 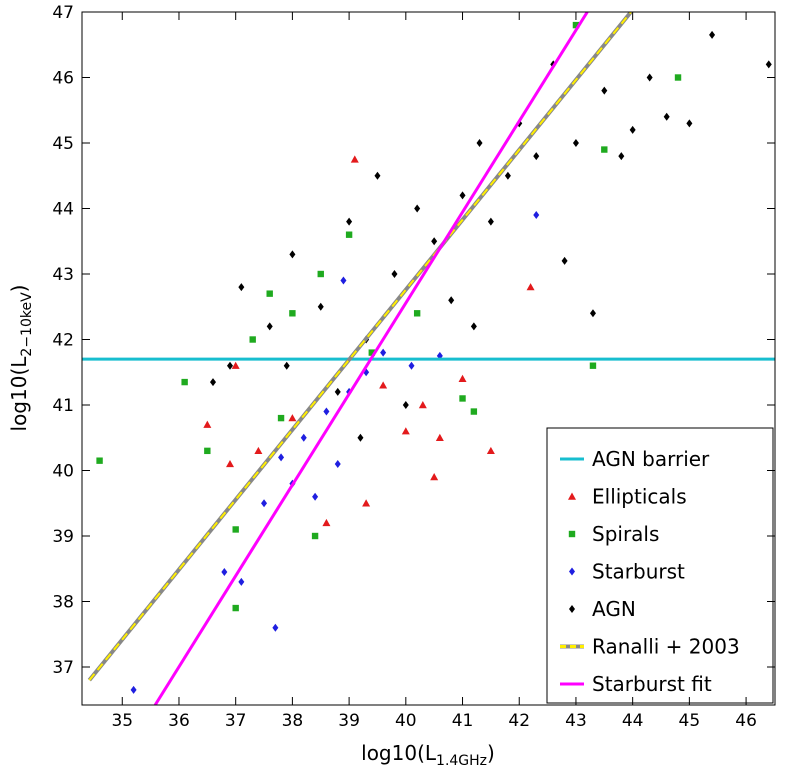 I want to click on x-tick-label: 45, so click(x=690, y=721).